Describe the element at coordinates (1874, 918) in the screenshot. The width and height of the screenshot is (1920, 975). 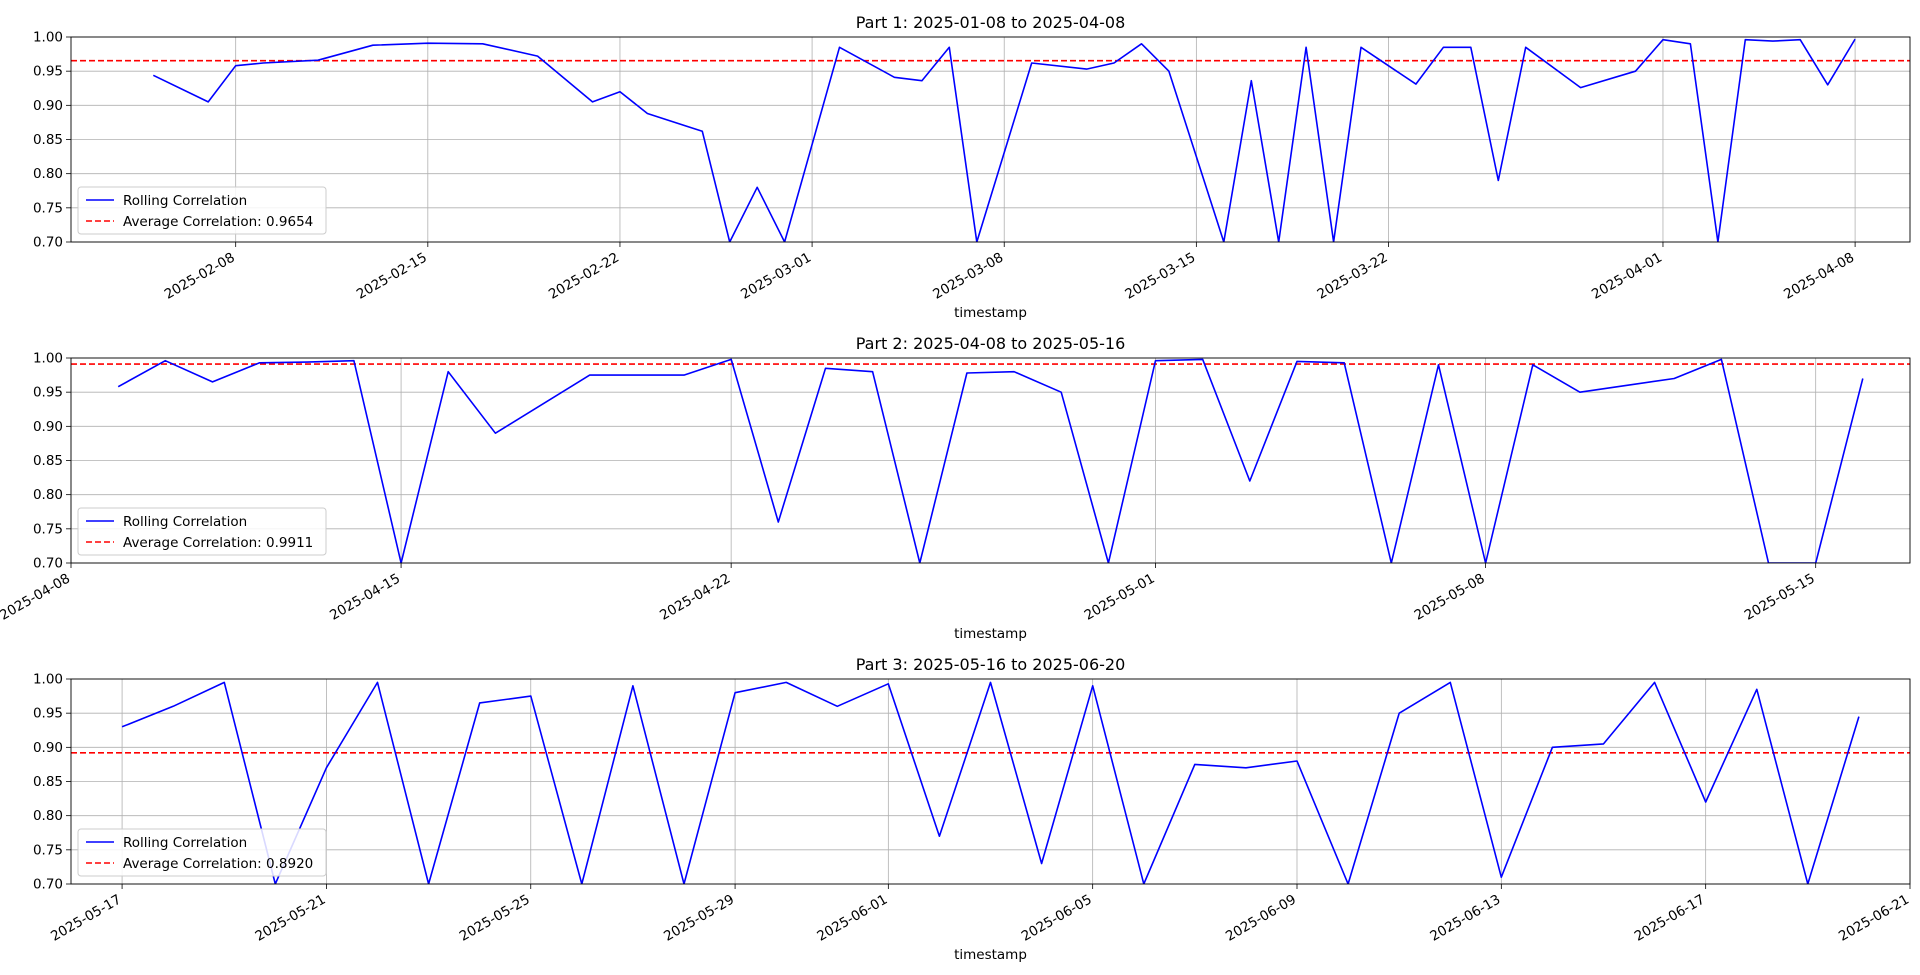
I see `x-tick-label: 2025-06-21` at that location.